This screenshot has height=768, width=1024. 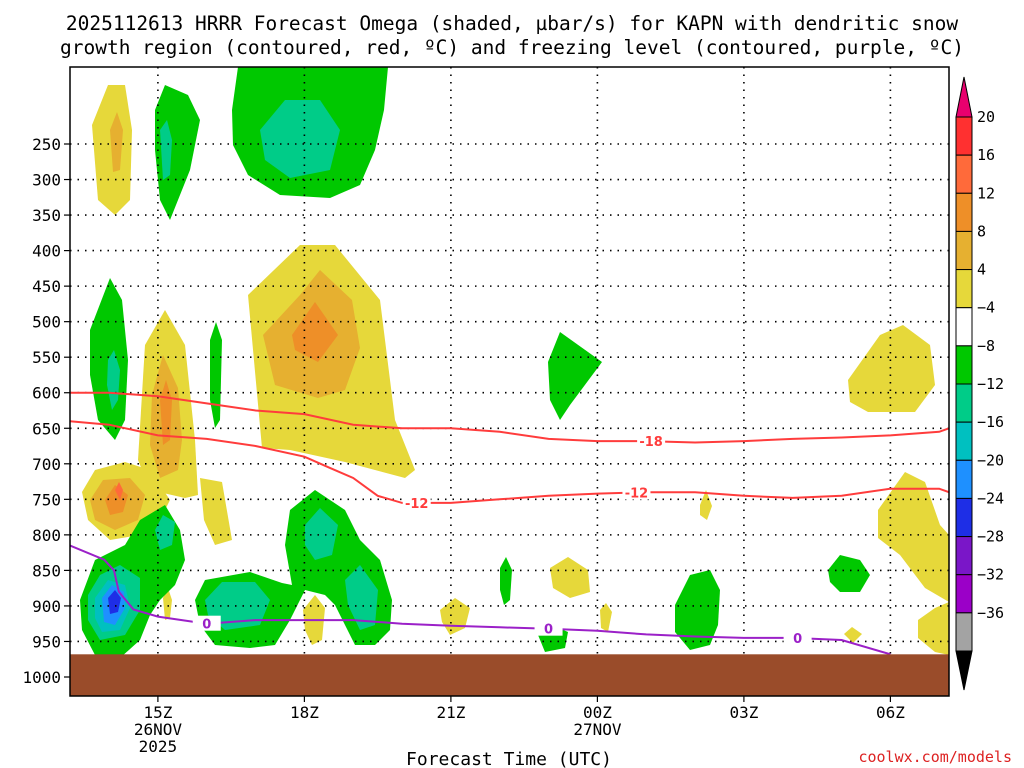 What do you see at coordinates (46, 428) in the screenshot?
I see `y-tick-label: 650` at bounding box center [46, 428].